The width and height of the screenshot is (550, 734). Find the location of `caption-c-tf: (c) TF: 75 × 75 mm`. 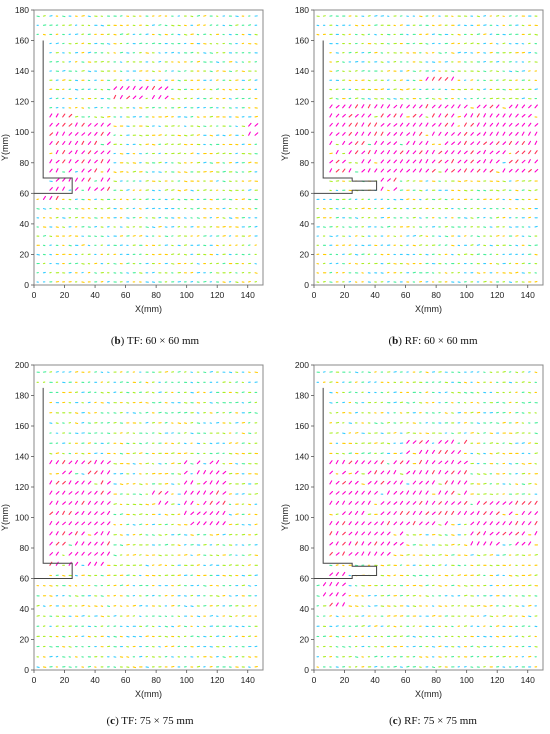

caption-c-tf: (c) TF: 75 × 75 mm is located at coordinates (150, 721).